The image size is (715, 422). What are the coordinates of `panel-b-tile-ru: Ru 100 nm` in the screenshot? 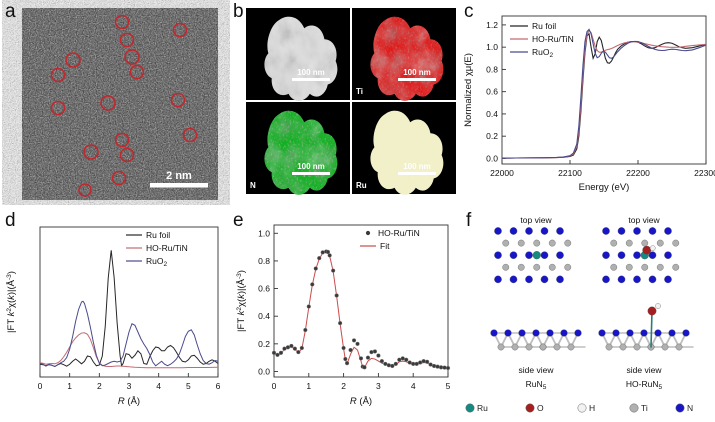 It's located at (404, 148).